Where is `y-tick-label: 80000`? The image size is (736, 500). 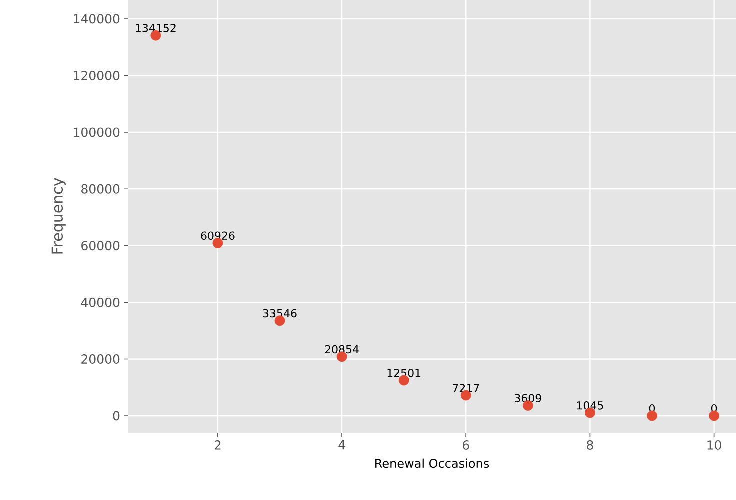
y-tick-label: 80000 is located at coordinates (101, 189).